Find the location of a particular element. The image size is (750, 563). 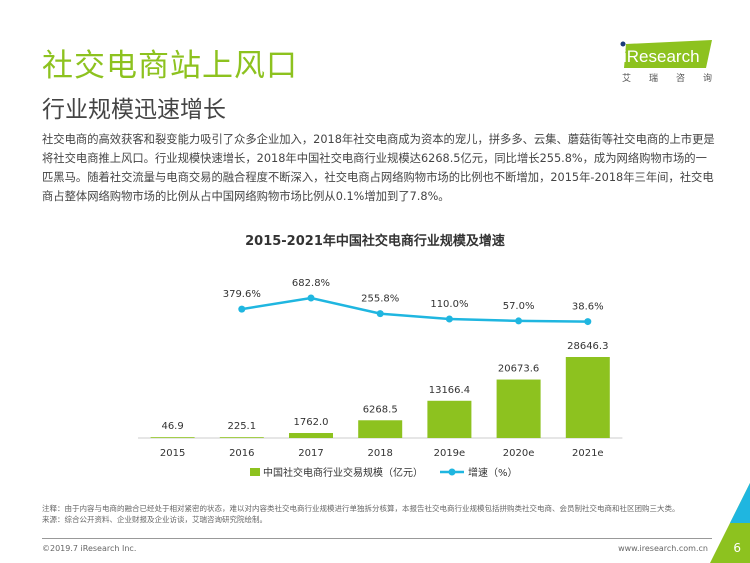

logo-subtitle: 艾瑞咨询 is located at coordinates (667, 79).